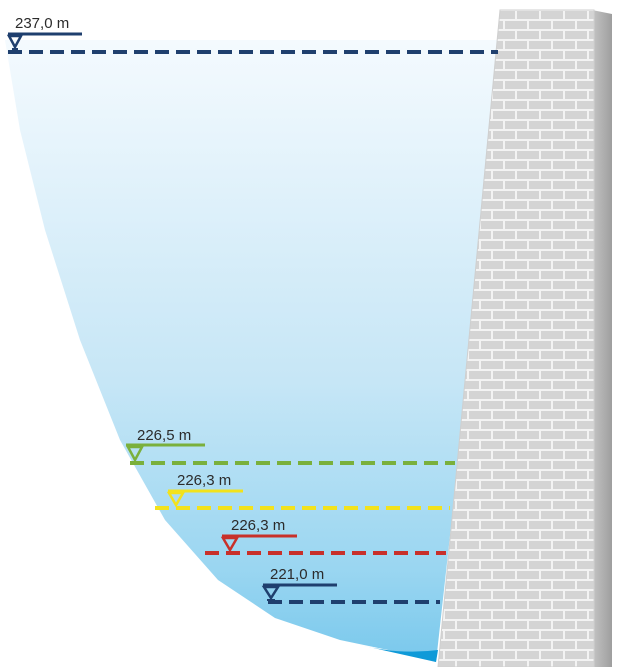 This screenshot has height=667, width=620. I want to click on level-marker-bottom: 221,0 m, so click(350, 585).